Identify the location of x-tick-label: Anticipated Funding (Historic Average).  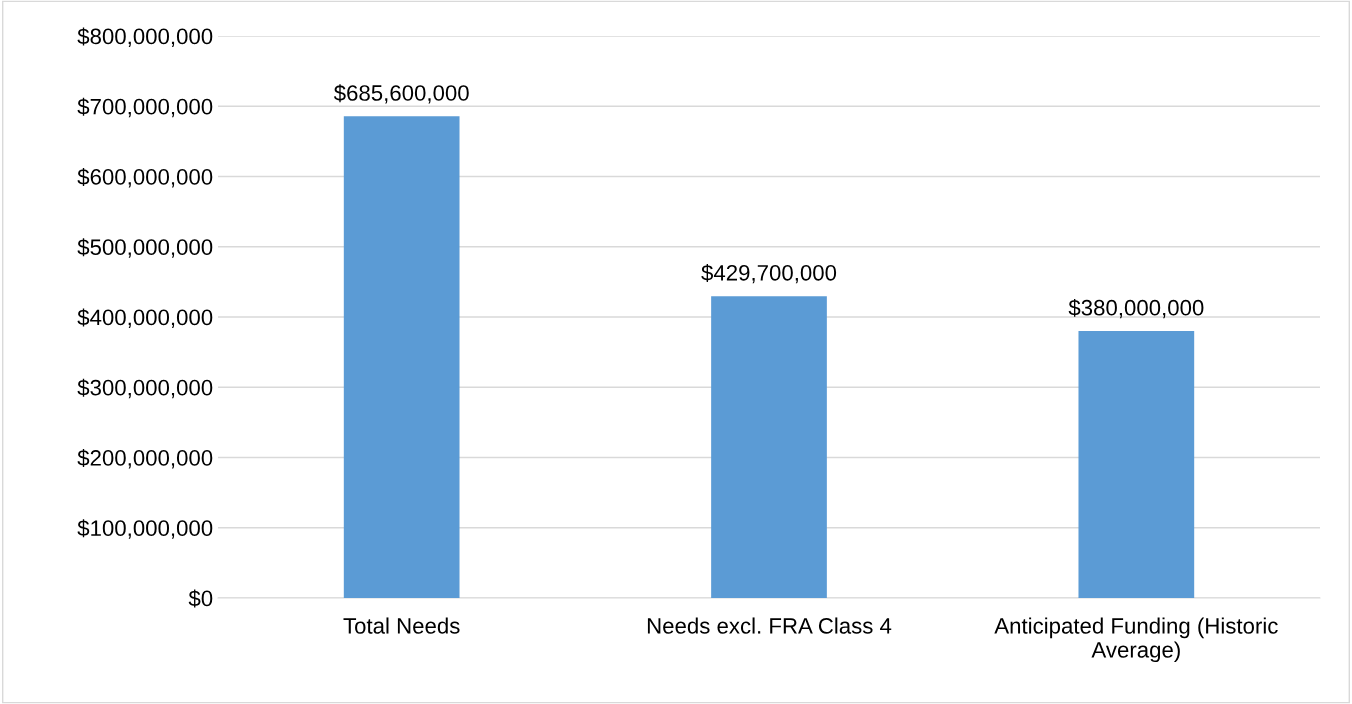
(1136, 640).